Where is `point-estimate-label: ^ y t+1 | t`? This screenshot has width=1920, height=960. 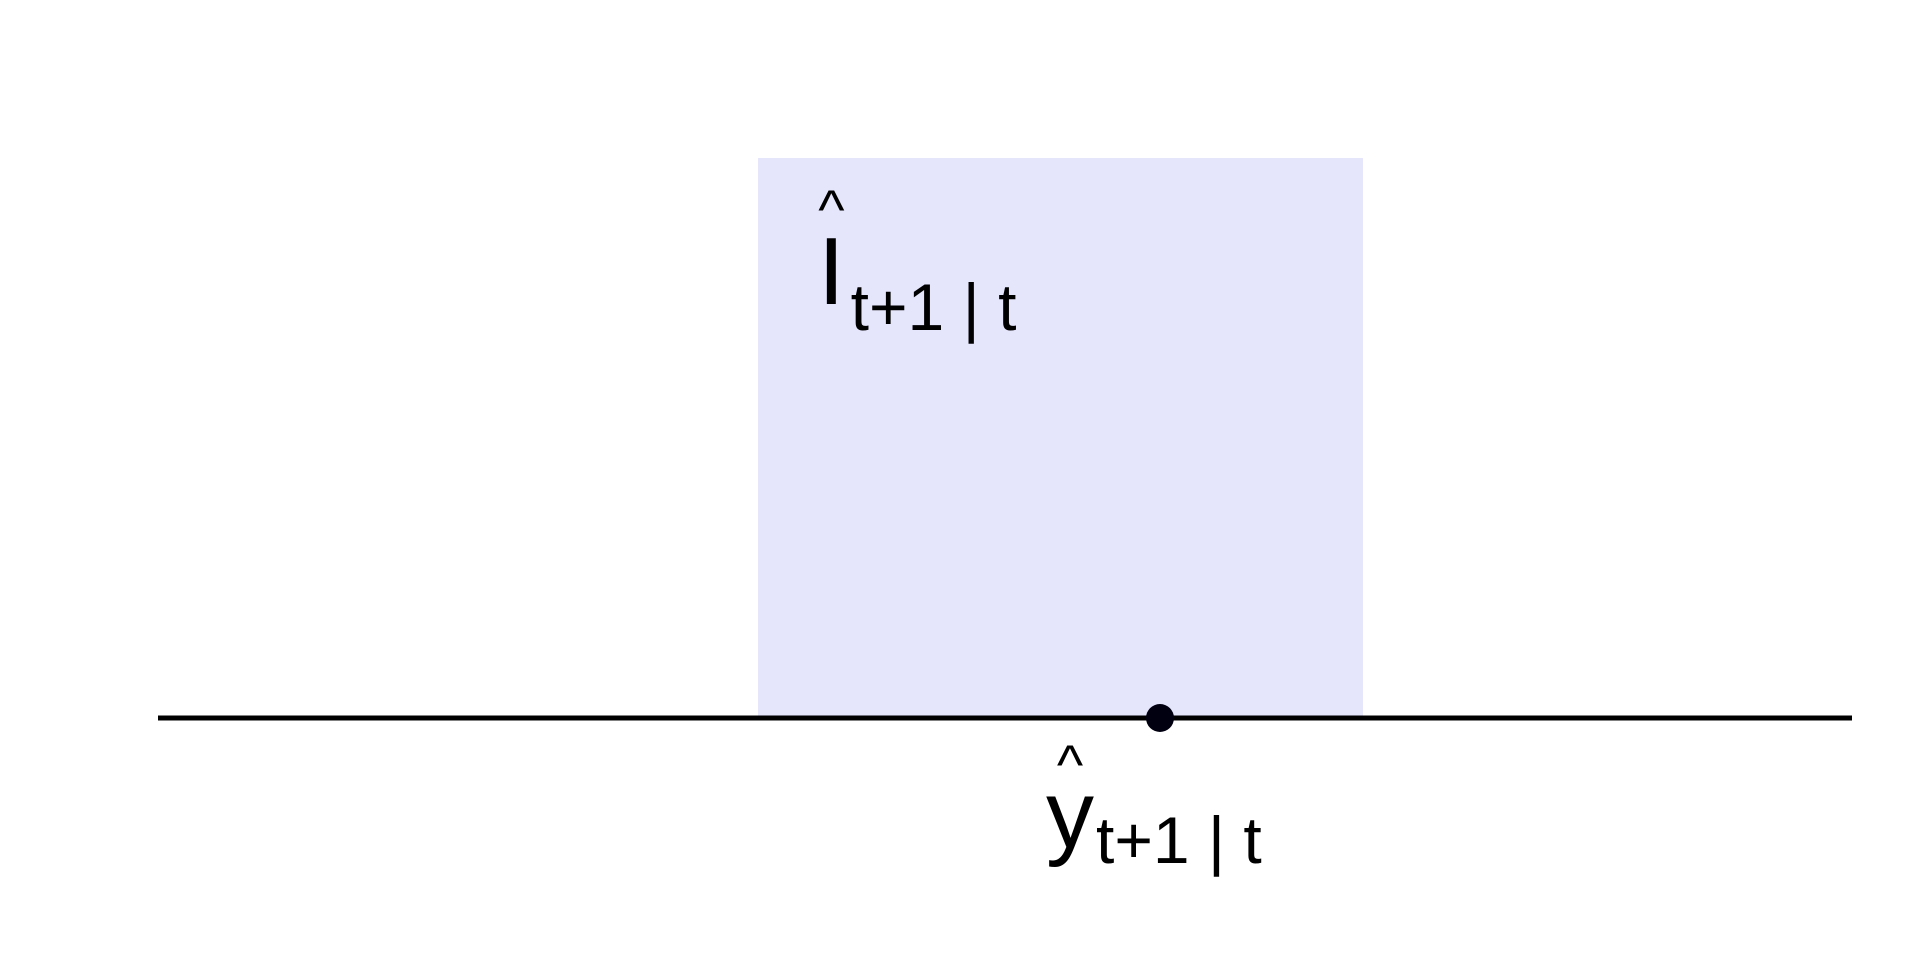 point-estimate-label: ^ y t+1 | t is located at coordinates (1154, 805).